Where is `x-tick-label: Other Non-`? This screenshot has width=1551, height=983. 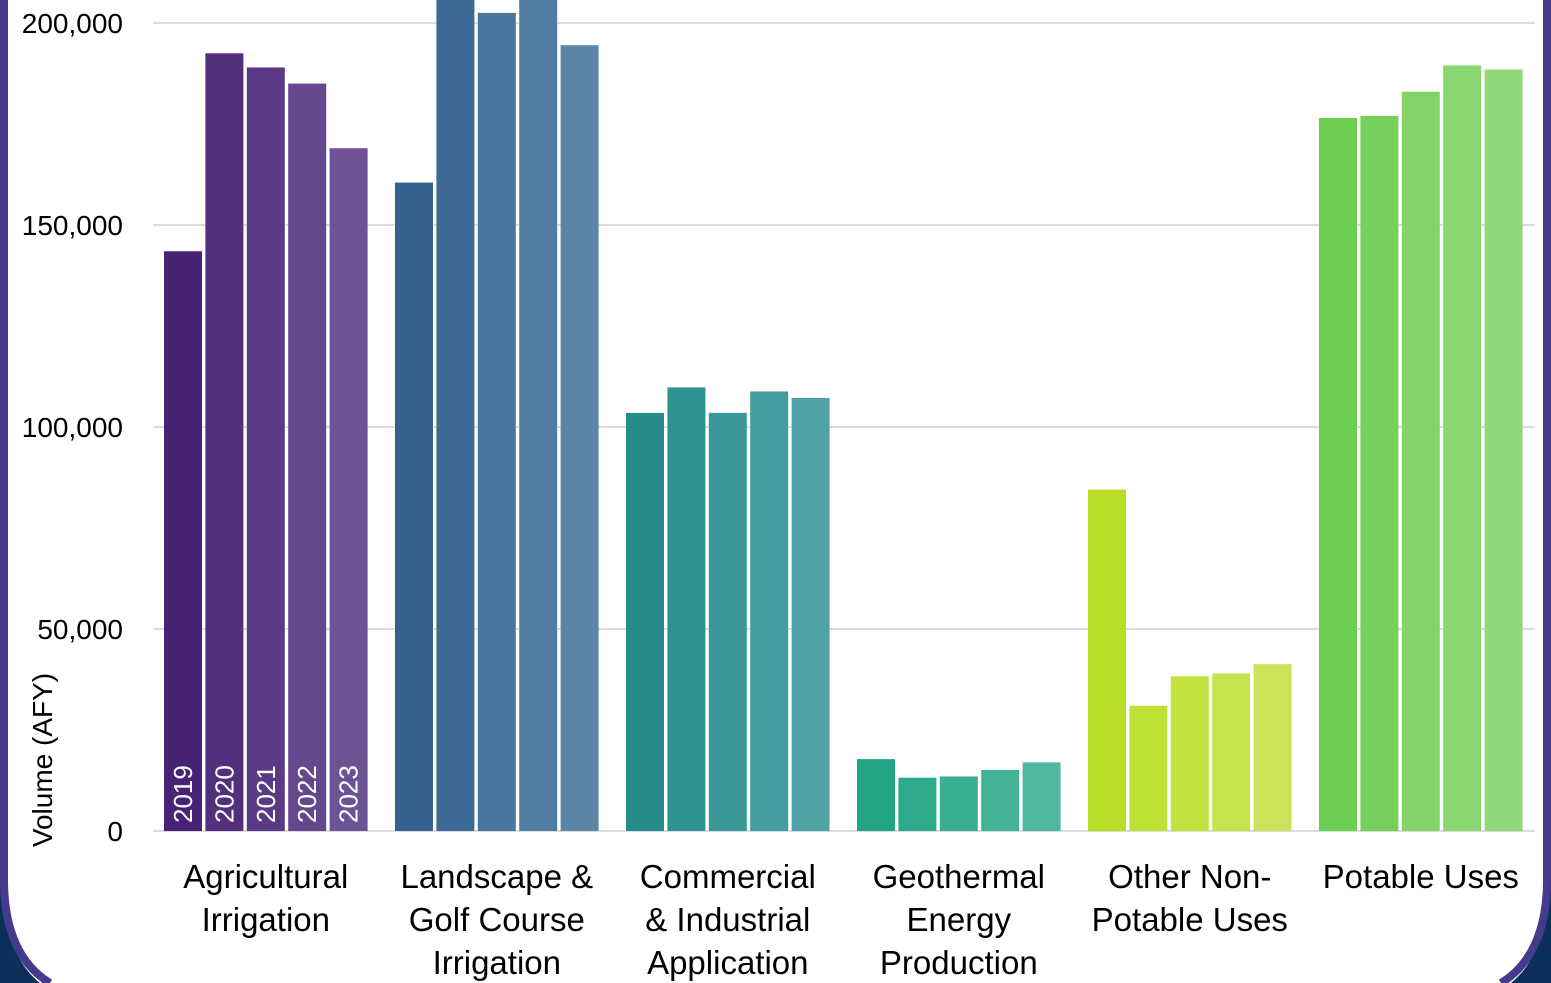 x-tick-label: Other Non- is located at coordinates (1189, 876).